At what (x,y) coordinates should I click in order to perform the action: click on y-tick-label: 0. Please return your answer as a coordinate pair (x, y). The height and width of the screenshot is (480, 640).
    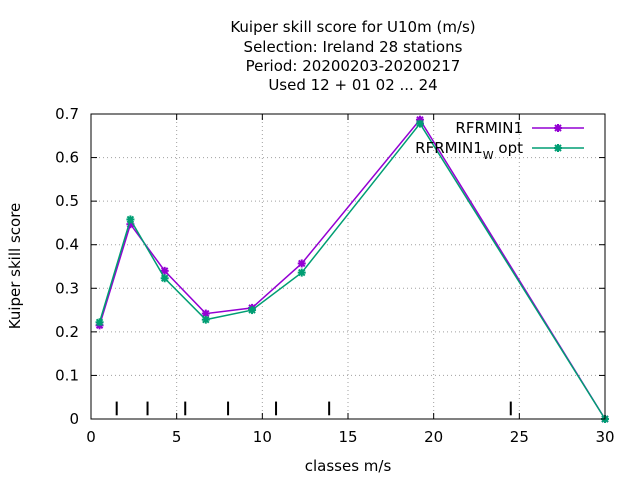
    Looking at the image, I should click on (74, 419).